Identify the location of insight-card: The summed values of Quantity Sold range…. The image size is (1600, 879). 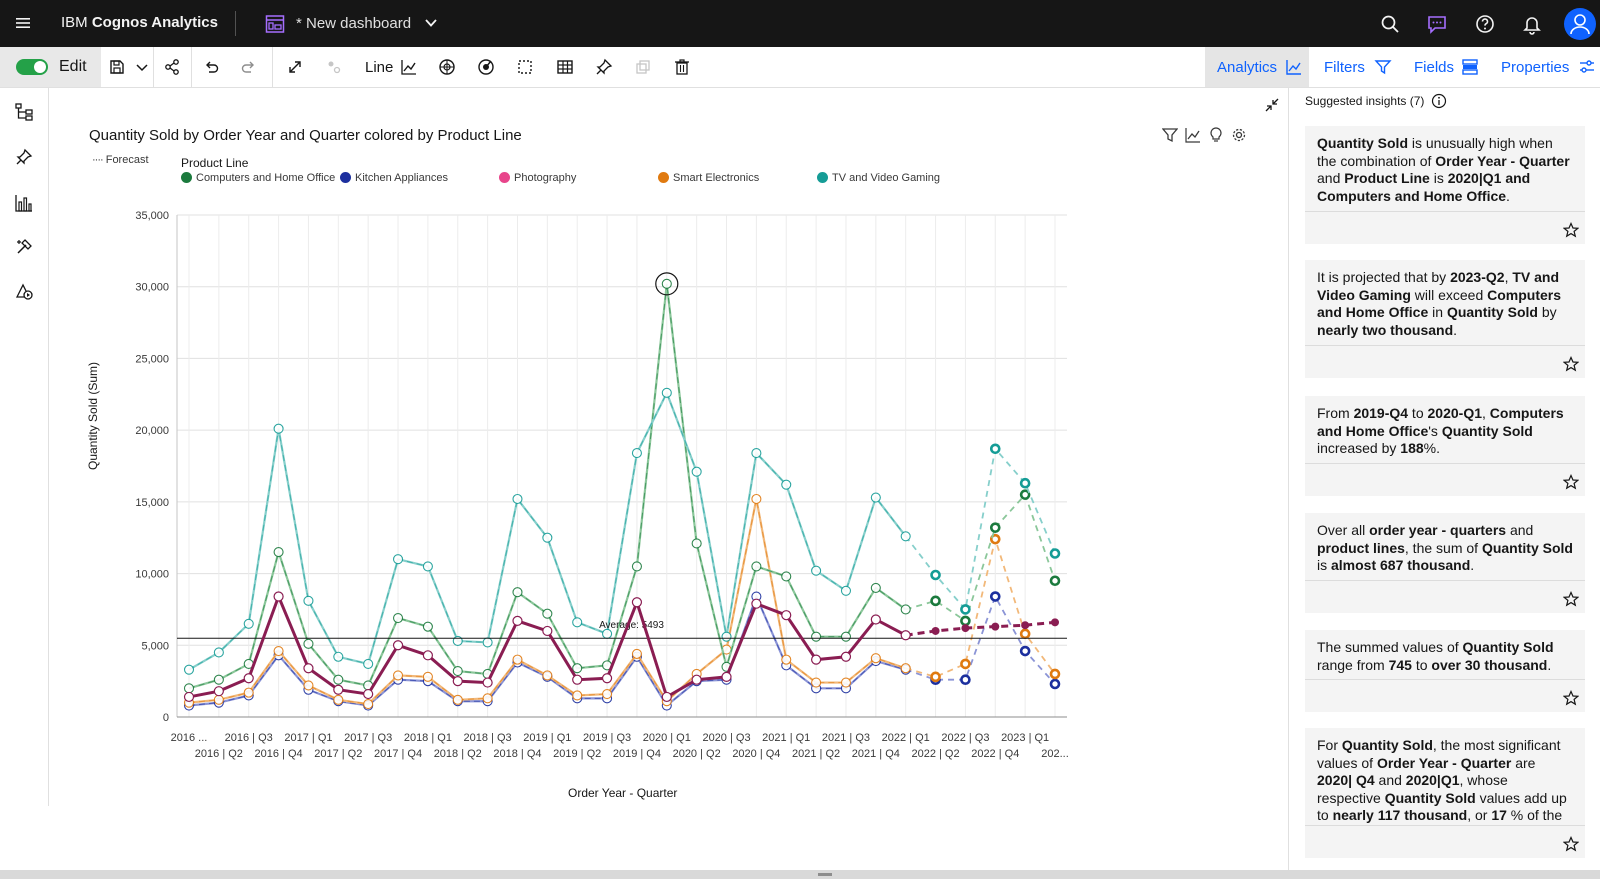
(1445, 671).